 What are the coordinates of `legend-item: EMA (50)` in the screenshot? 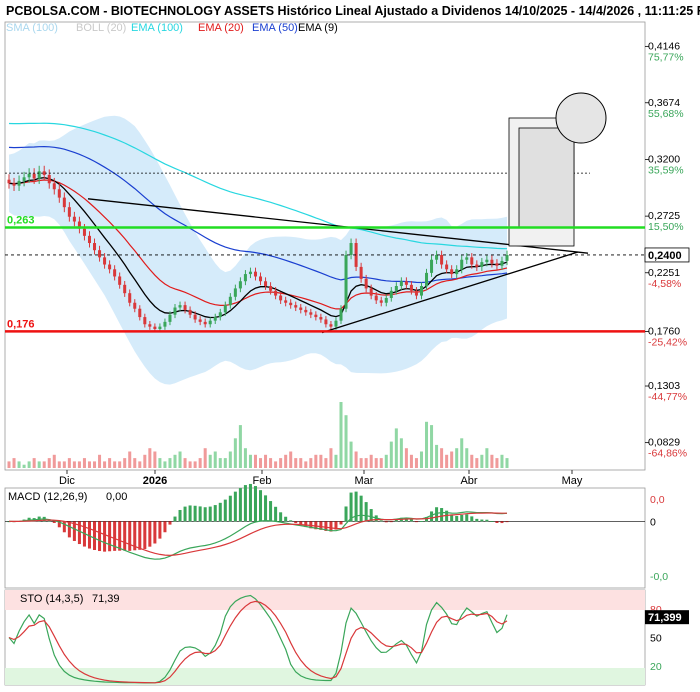 It's located at (275, 28).